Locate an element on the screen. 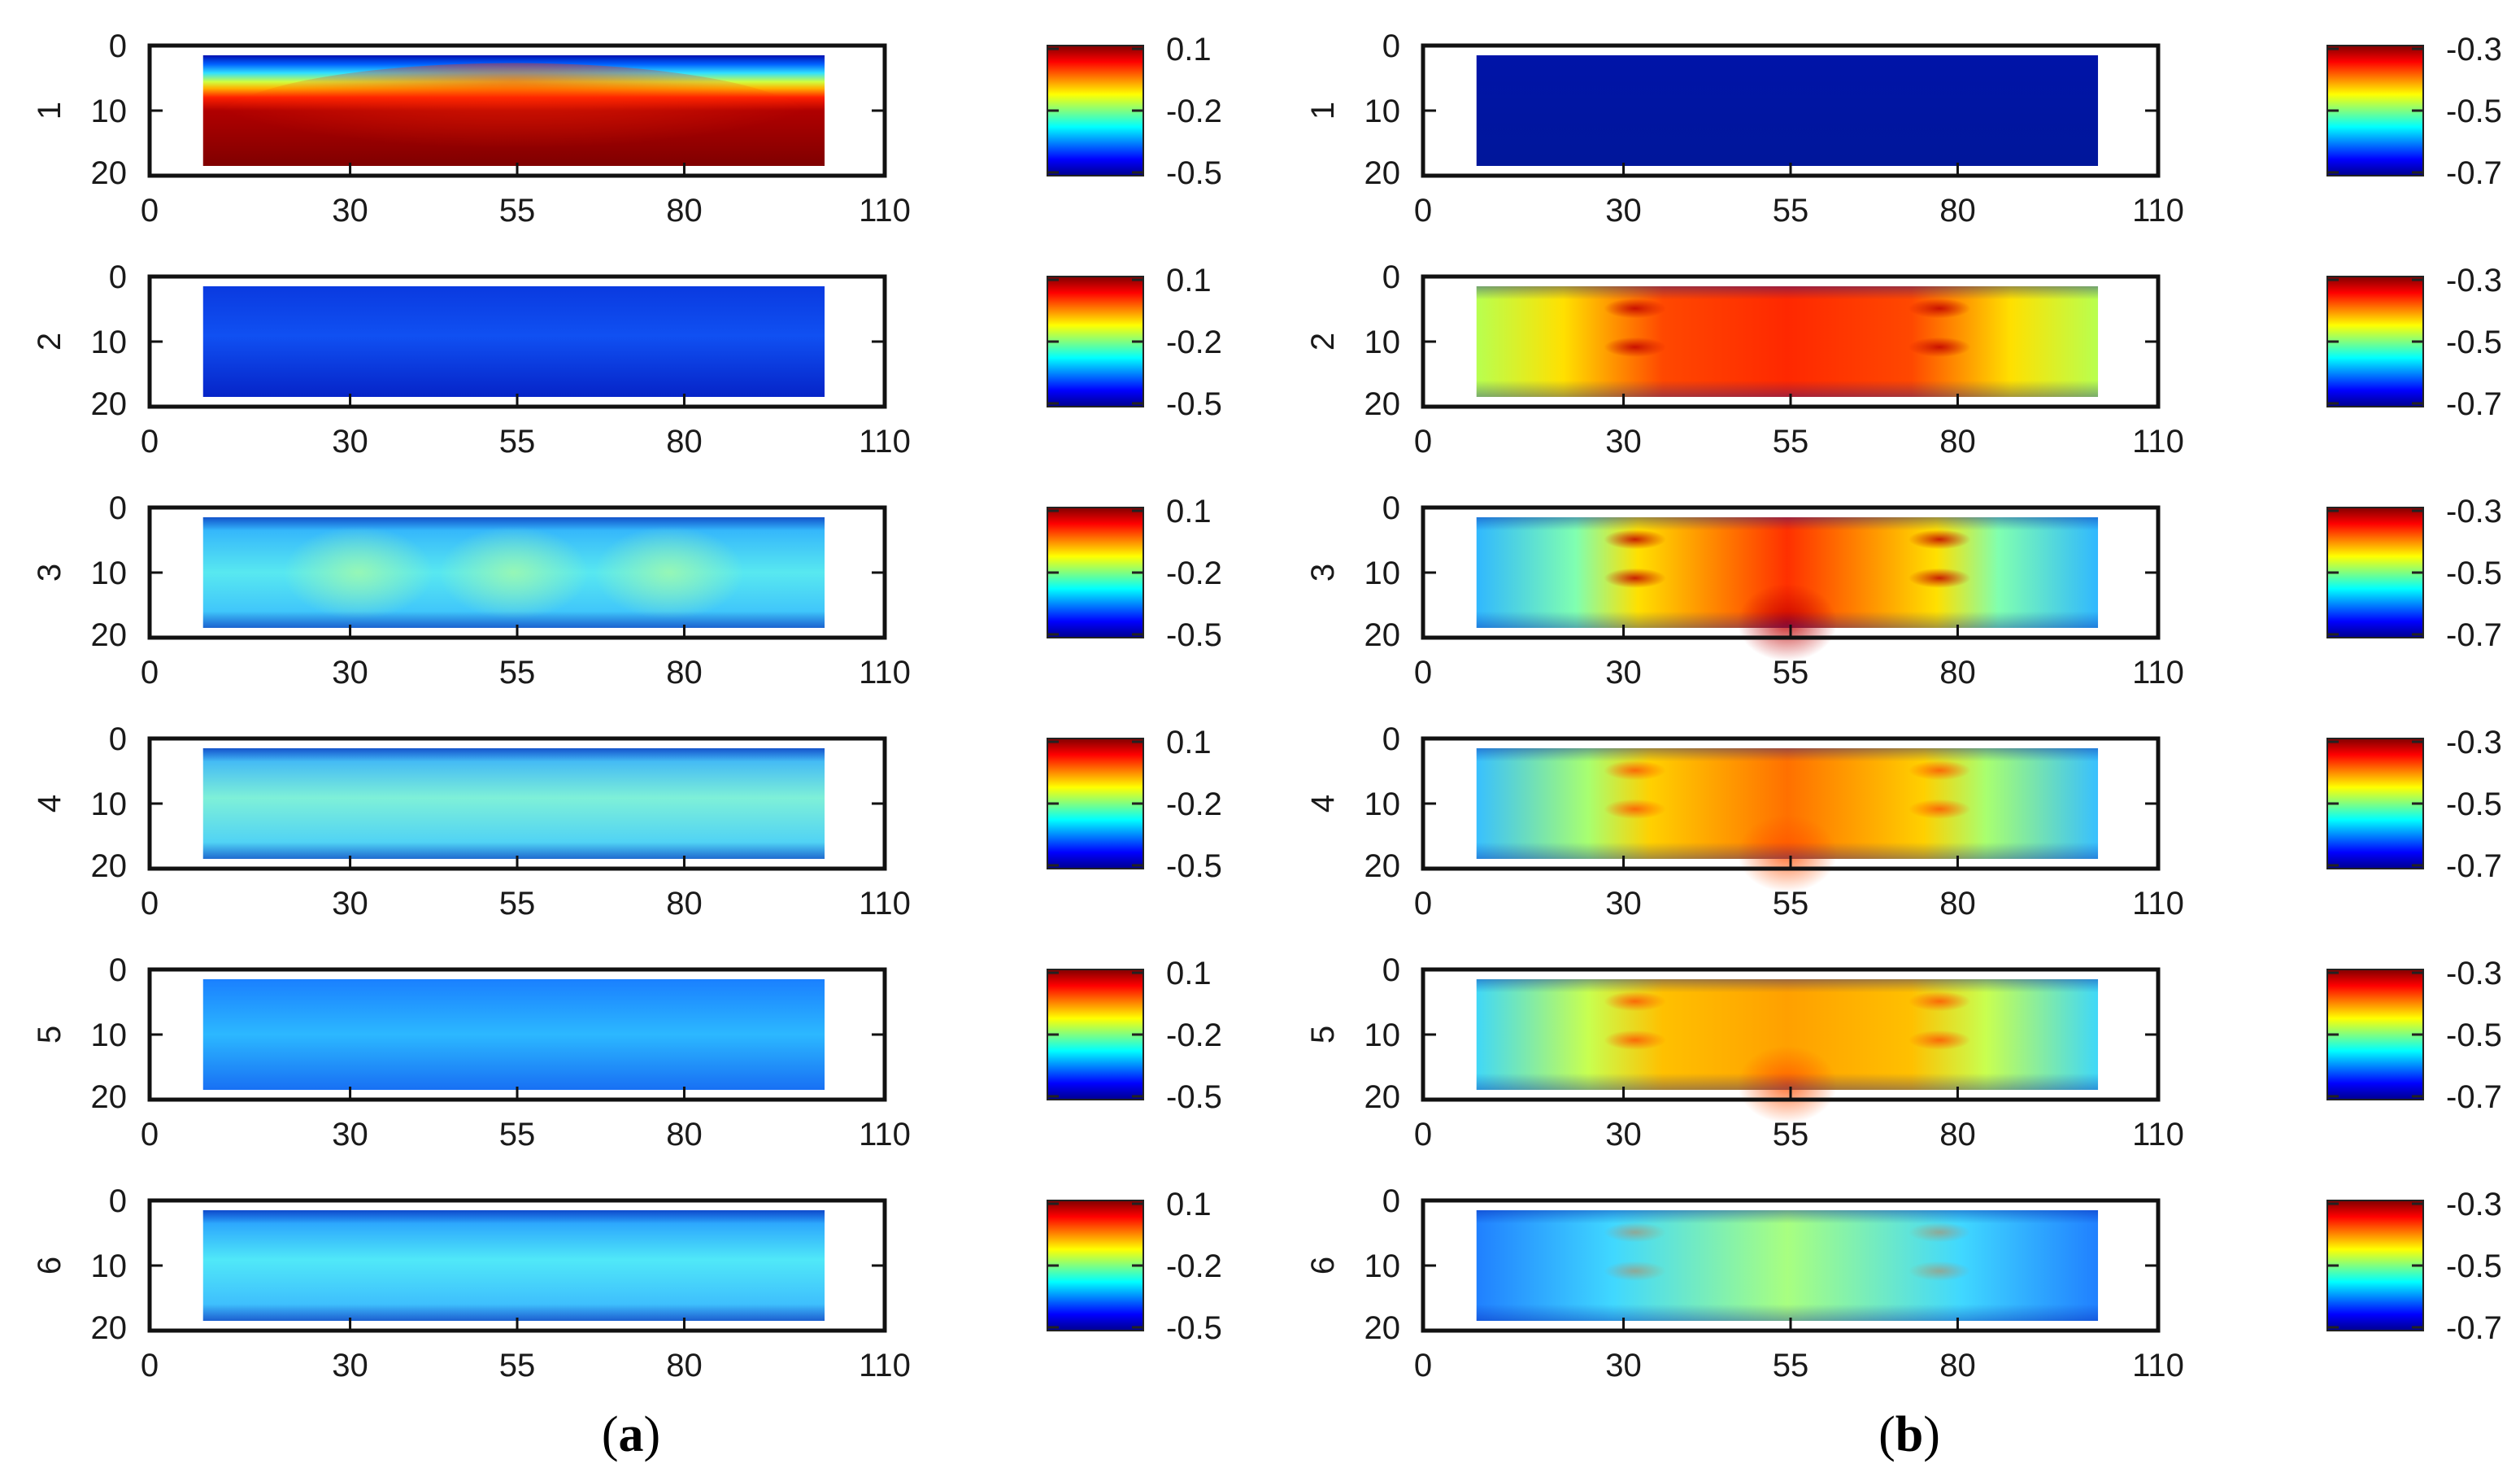  subplot-b-1: 0 10 20 0 30 55 80 110 1 -0.3 -0.5 -0.7 is located at coordinates (1904, 128).